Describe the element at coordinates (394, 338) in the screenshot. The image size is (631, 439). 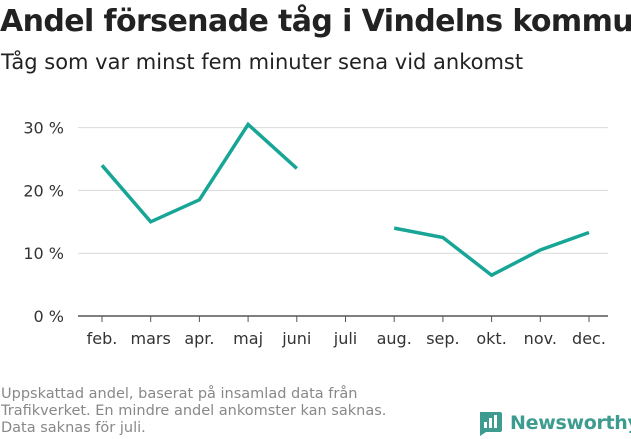
I see `x-tick-label: aug.` at that location.